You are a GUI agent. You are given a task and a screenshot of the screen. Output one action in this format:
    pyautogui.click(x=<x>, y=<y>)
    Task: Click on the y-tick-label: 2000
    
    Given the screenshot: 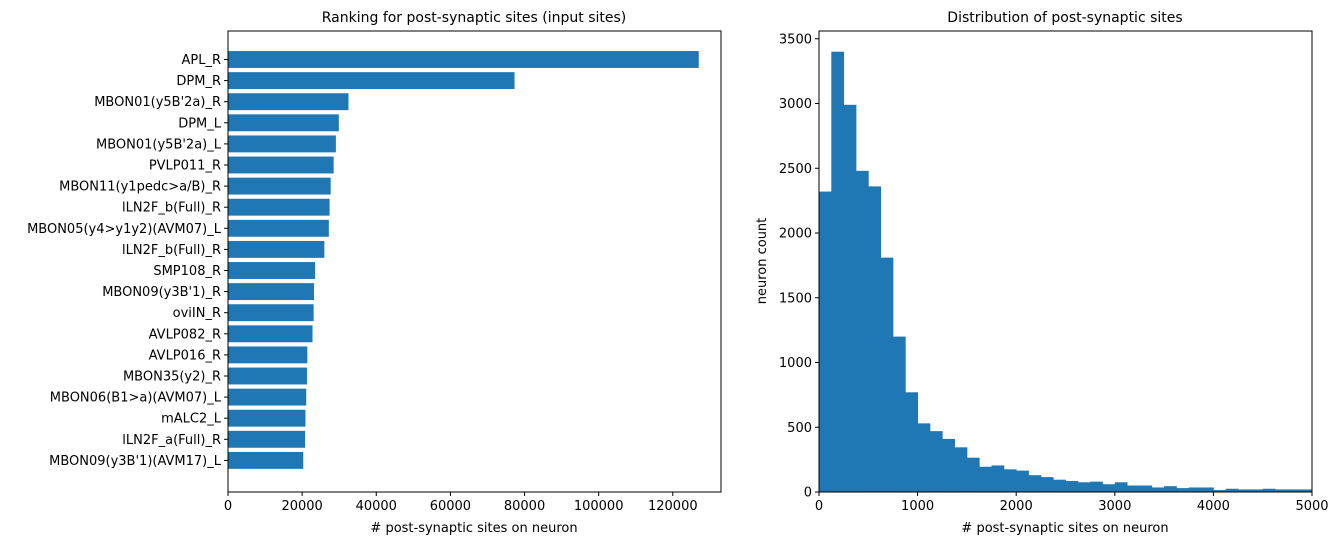 What is the action you would take?
    pyautogui.click(x=795, y=234)
    